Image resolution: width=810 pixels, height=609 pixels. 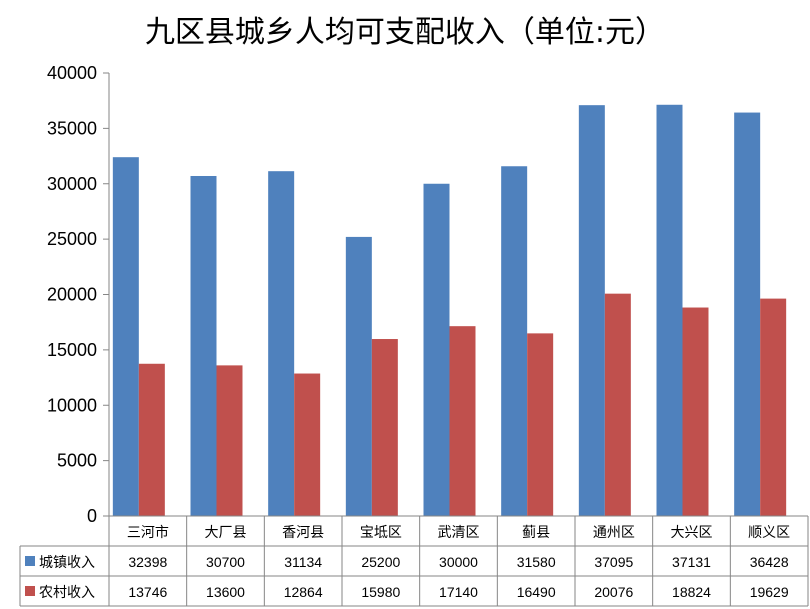 What do you see at coordinates (147, 562) in the screenshot?
I see `data-value: 32398` at bounding box center [147, 562].